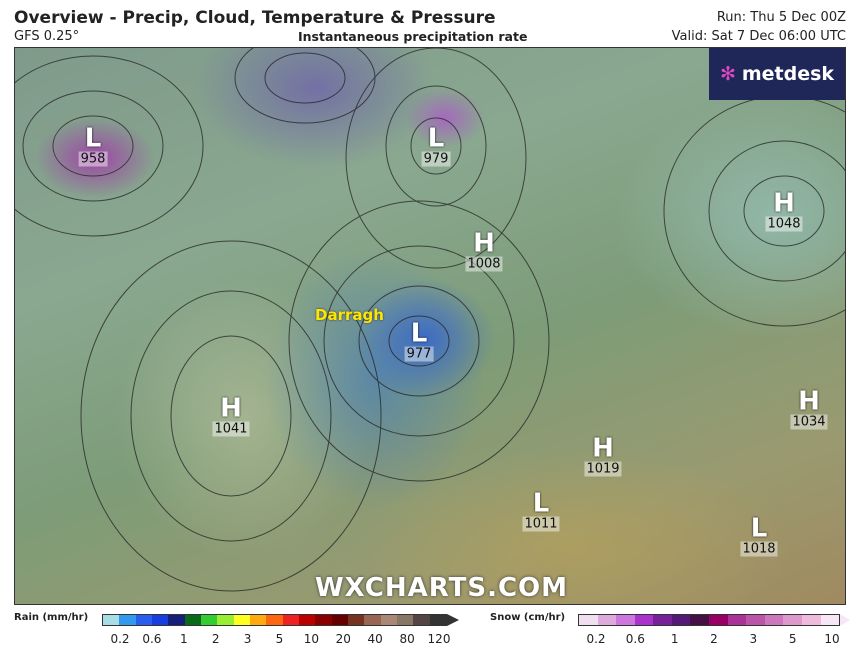  I want to click on colorbar-tick-label: 20, so click(343, 639).